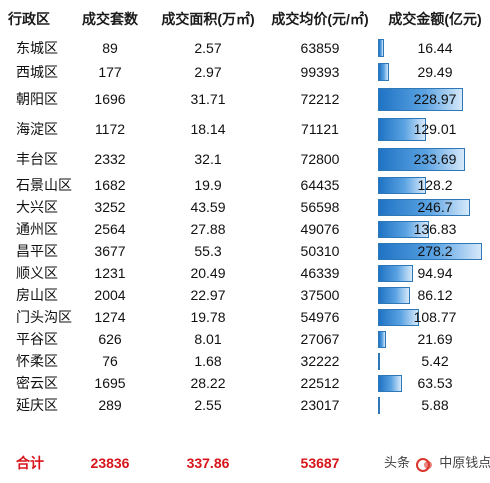  I want to click on cell-avg-price: 72800, so click(320, 159).